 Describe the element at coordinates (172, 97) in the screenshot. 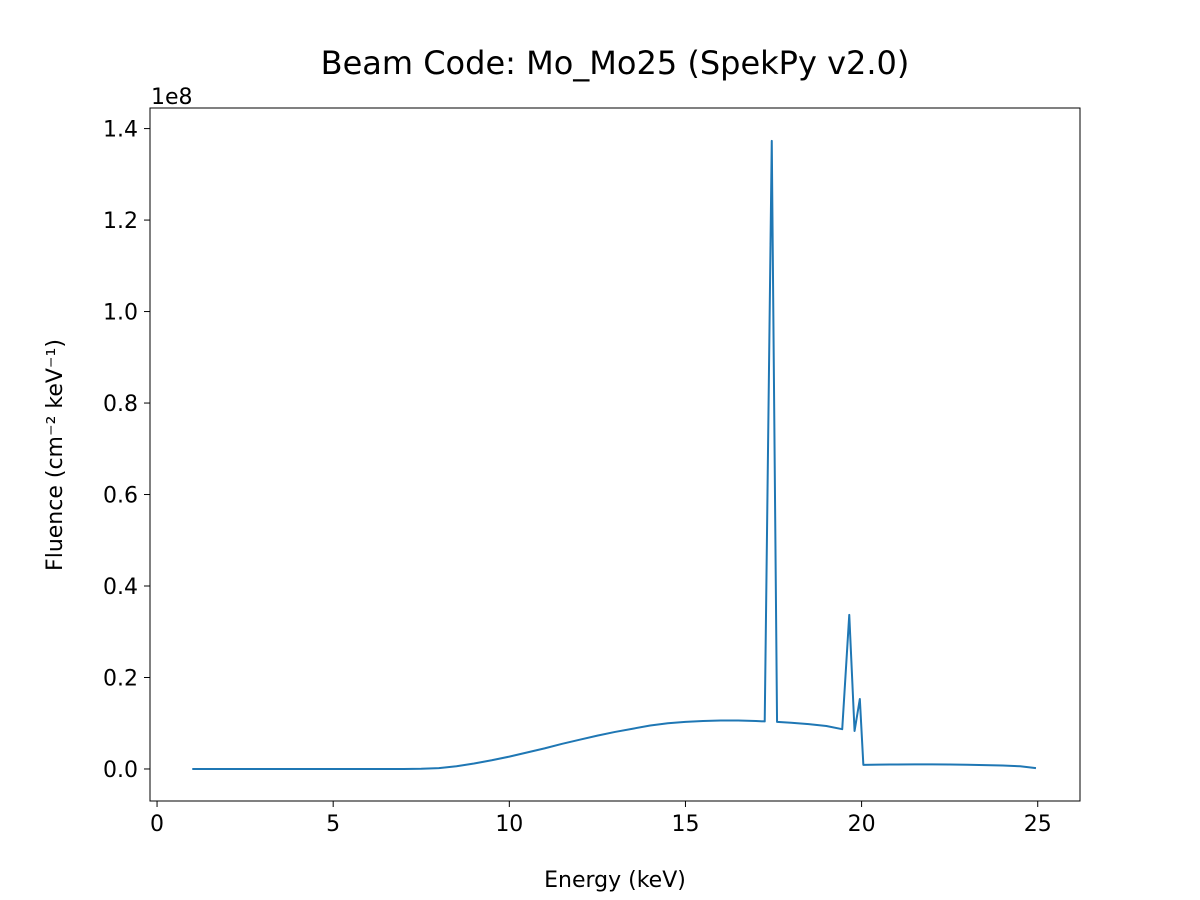

I see `y-offset-label: 1e8` at that location.